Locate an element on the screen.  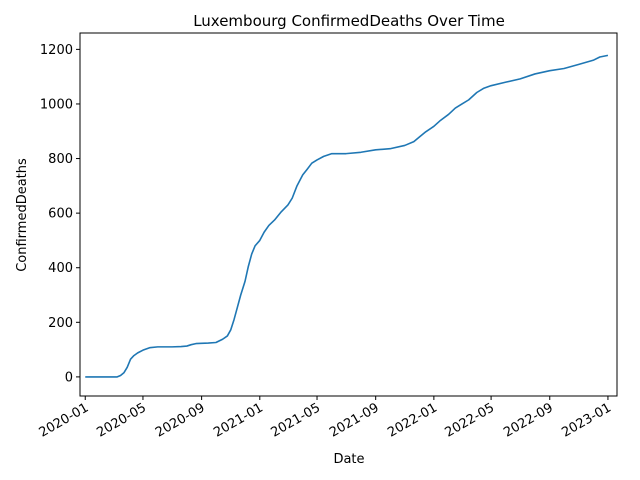
y-axis: 0 200 400 600 800 1000 1200 is located at coordinates (60, 214).